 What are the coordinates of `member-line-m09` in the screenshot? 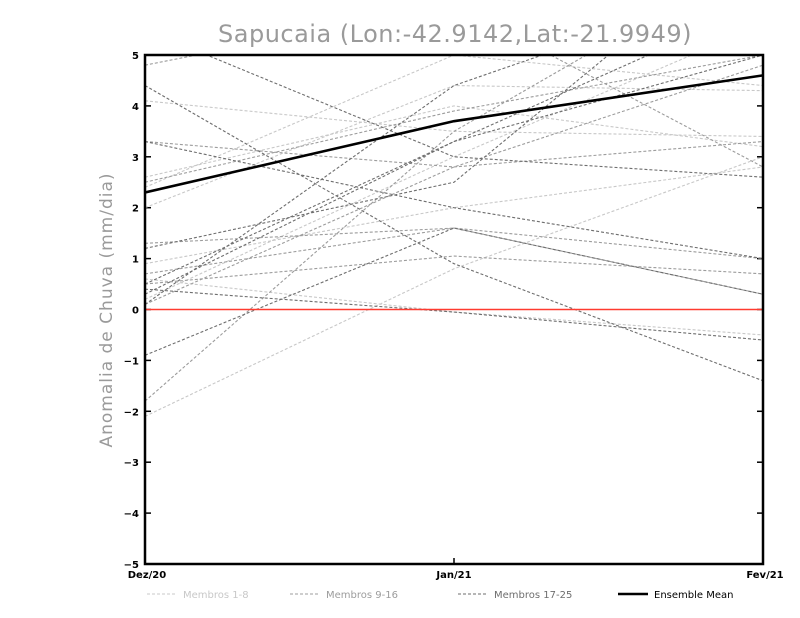 It's located at (454, 111).